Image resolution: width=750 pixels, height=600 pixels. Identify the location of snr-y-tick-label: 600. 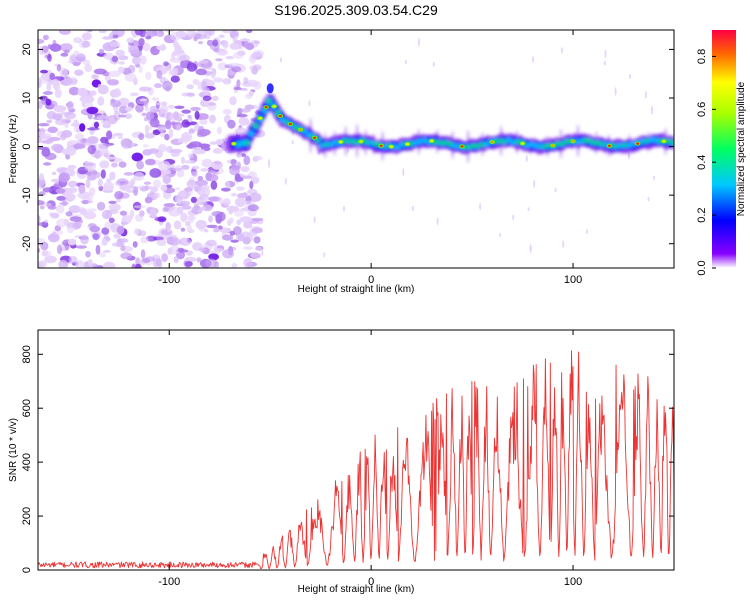
(27, 408).